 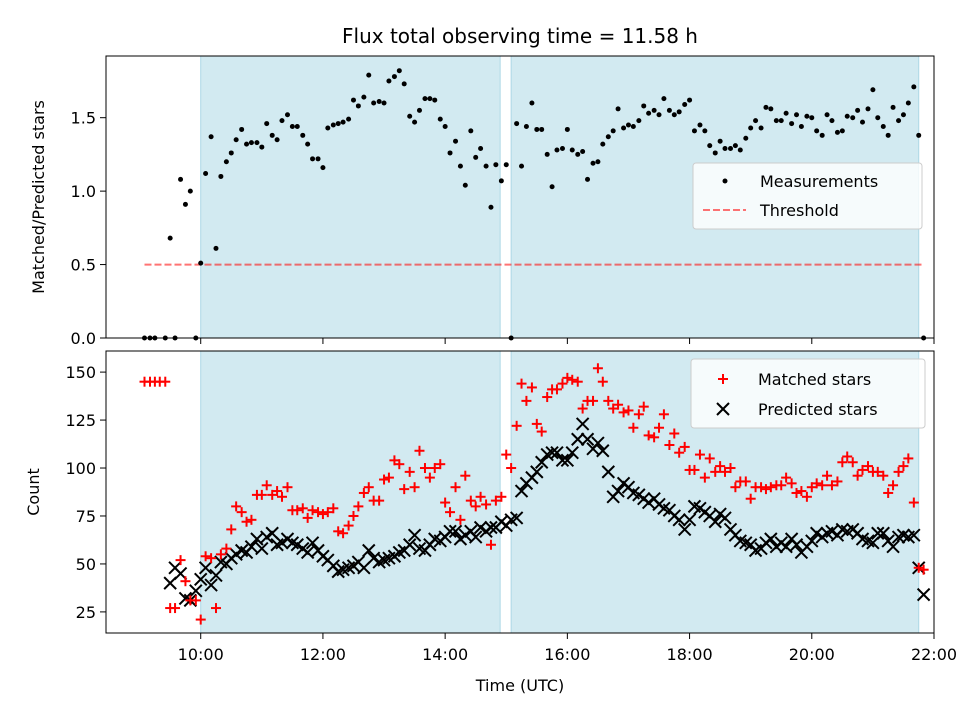 What do you see at coordinates (80, 420) in the screenshot?
I see `bottom-ytick-label-4: 125` at bounding box center [80, 420].